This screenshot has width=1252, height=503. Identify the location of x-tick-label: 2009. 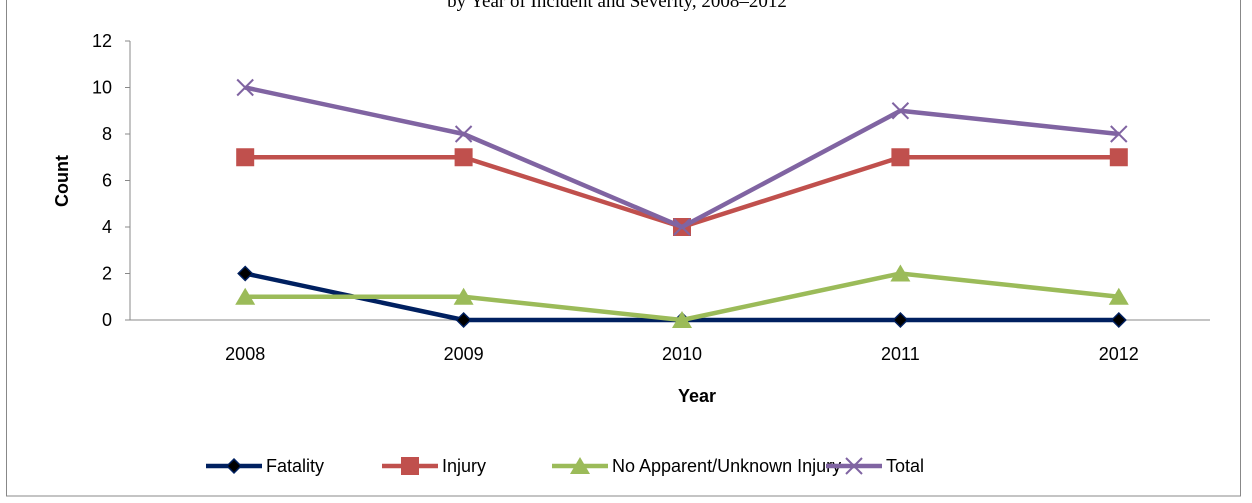
(464, 354).